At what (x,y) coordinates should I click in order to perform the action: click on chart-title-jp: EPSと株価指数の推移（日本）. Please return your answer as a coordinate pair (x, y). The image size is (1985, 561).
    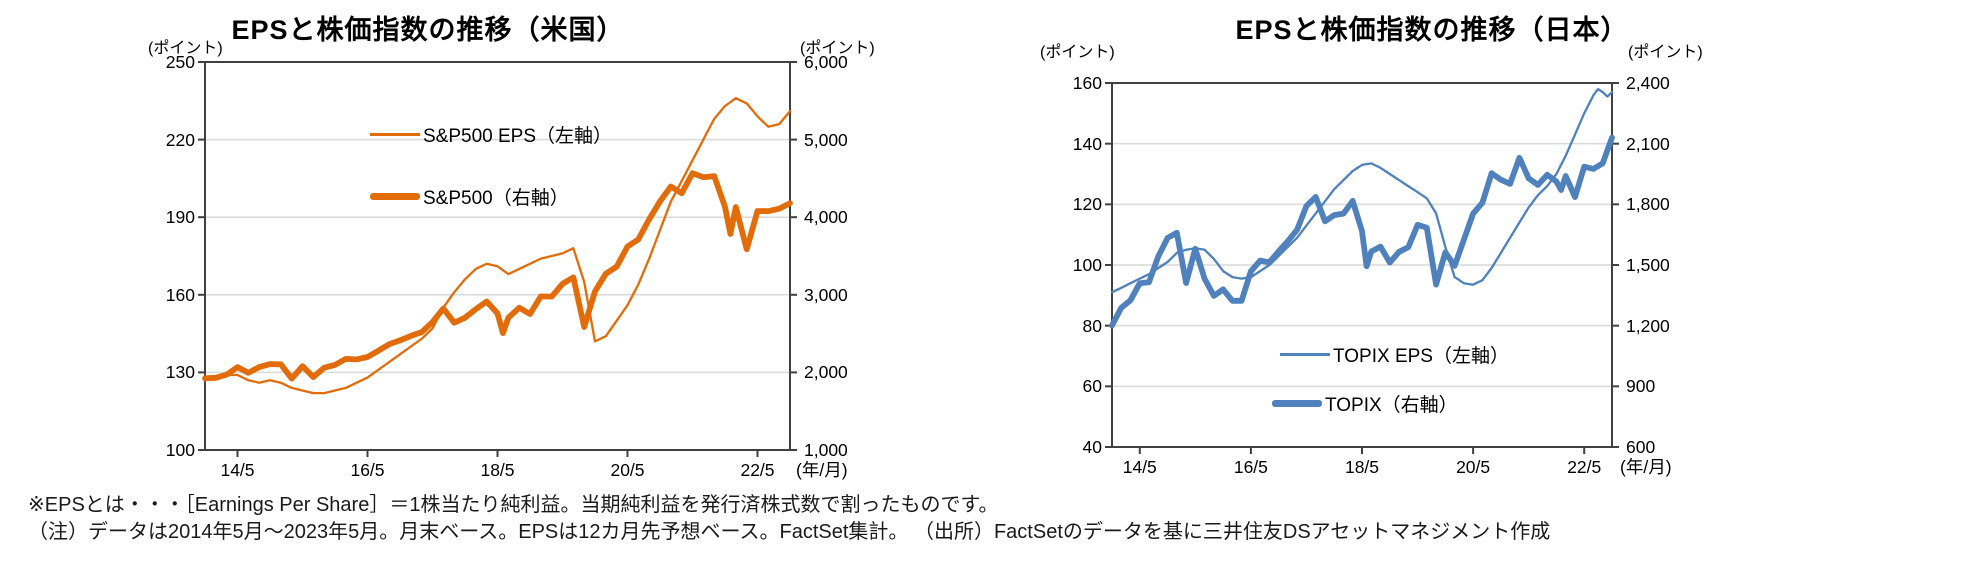
    Looking at the image, I should click on (1432, 30).